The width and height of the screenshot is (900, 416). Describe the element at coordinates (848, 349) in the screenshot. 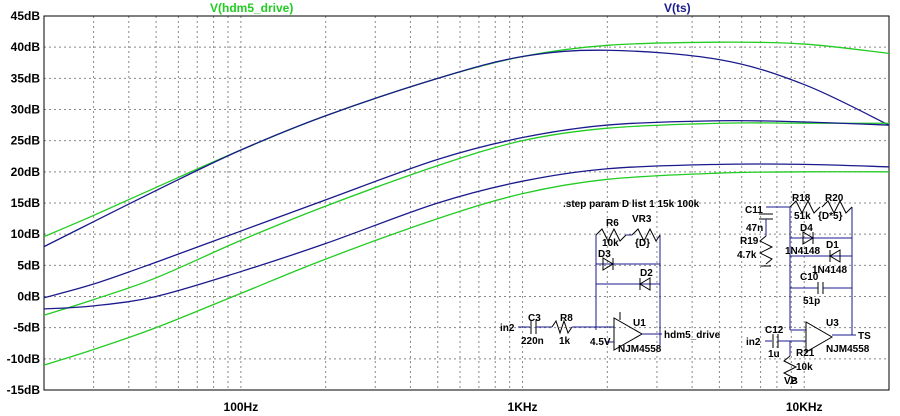

I see `u3-model: NJM4558` at that location.